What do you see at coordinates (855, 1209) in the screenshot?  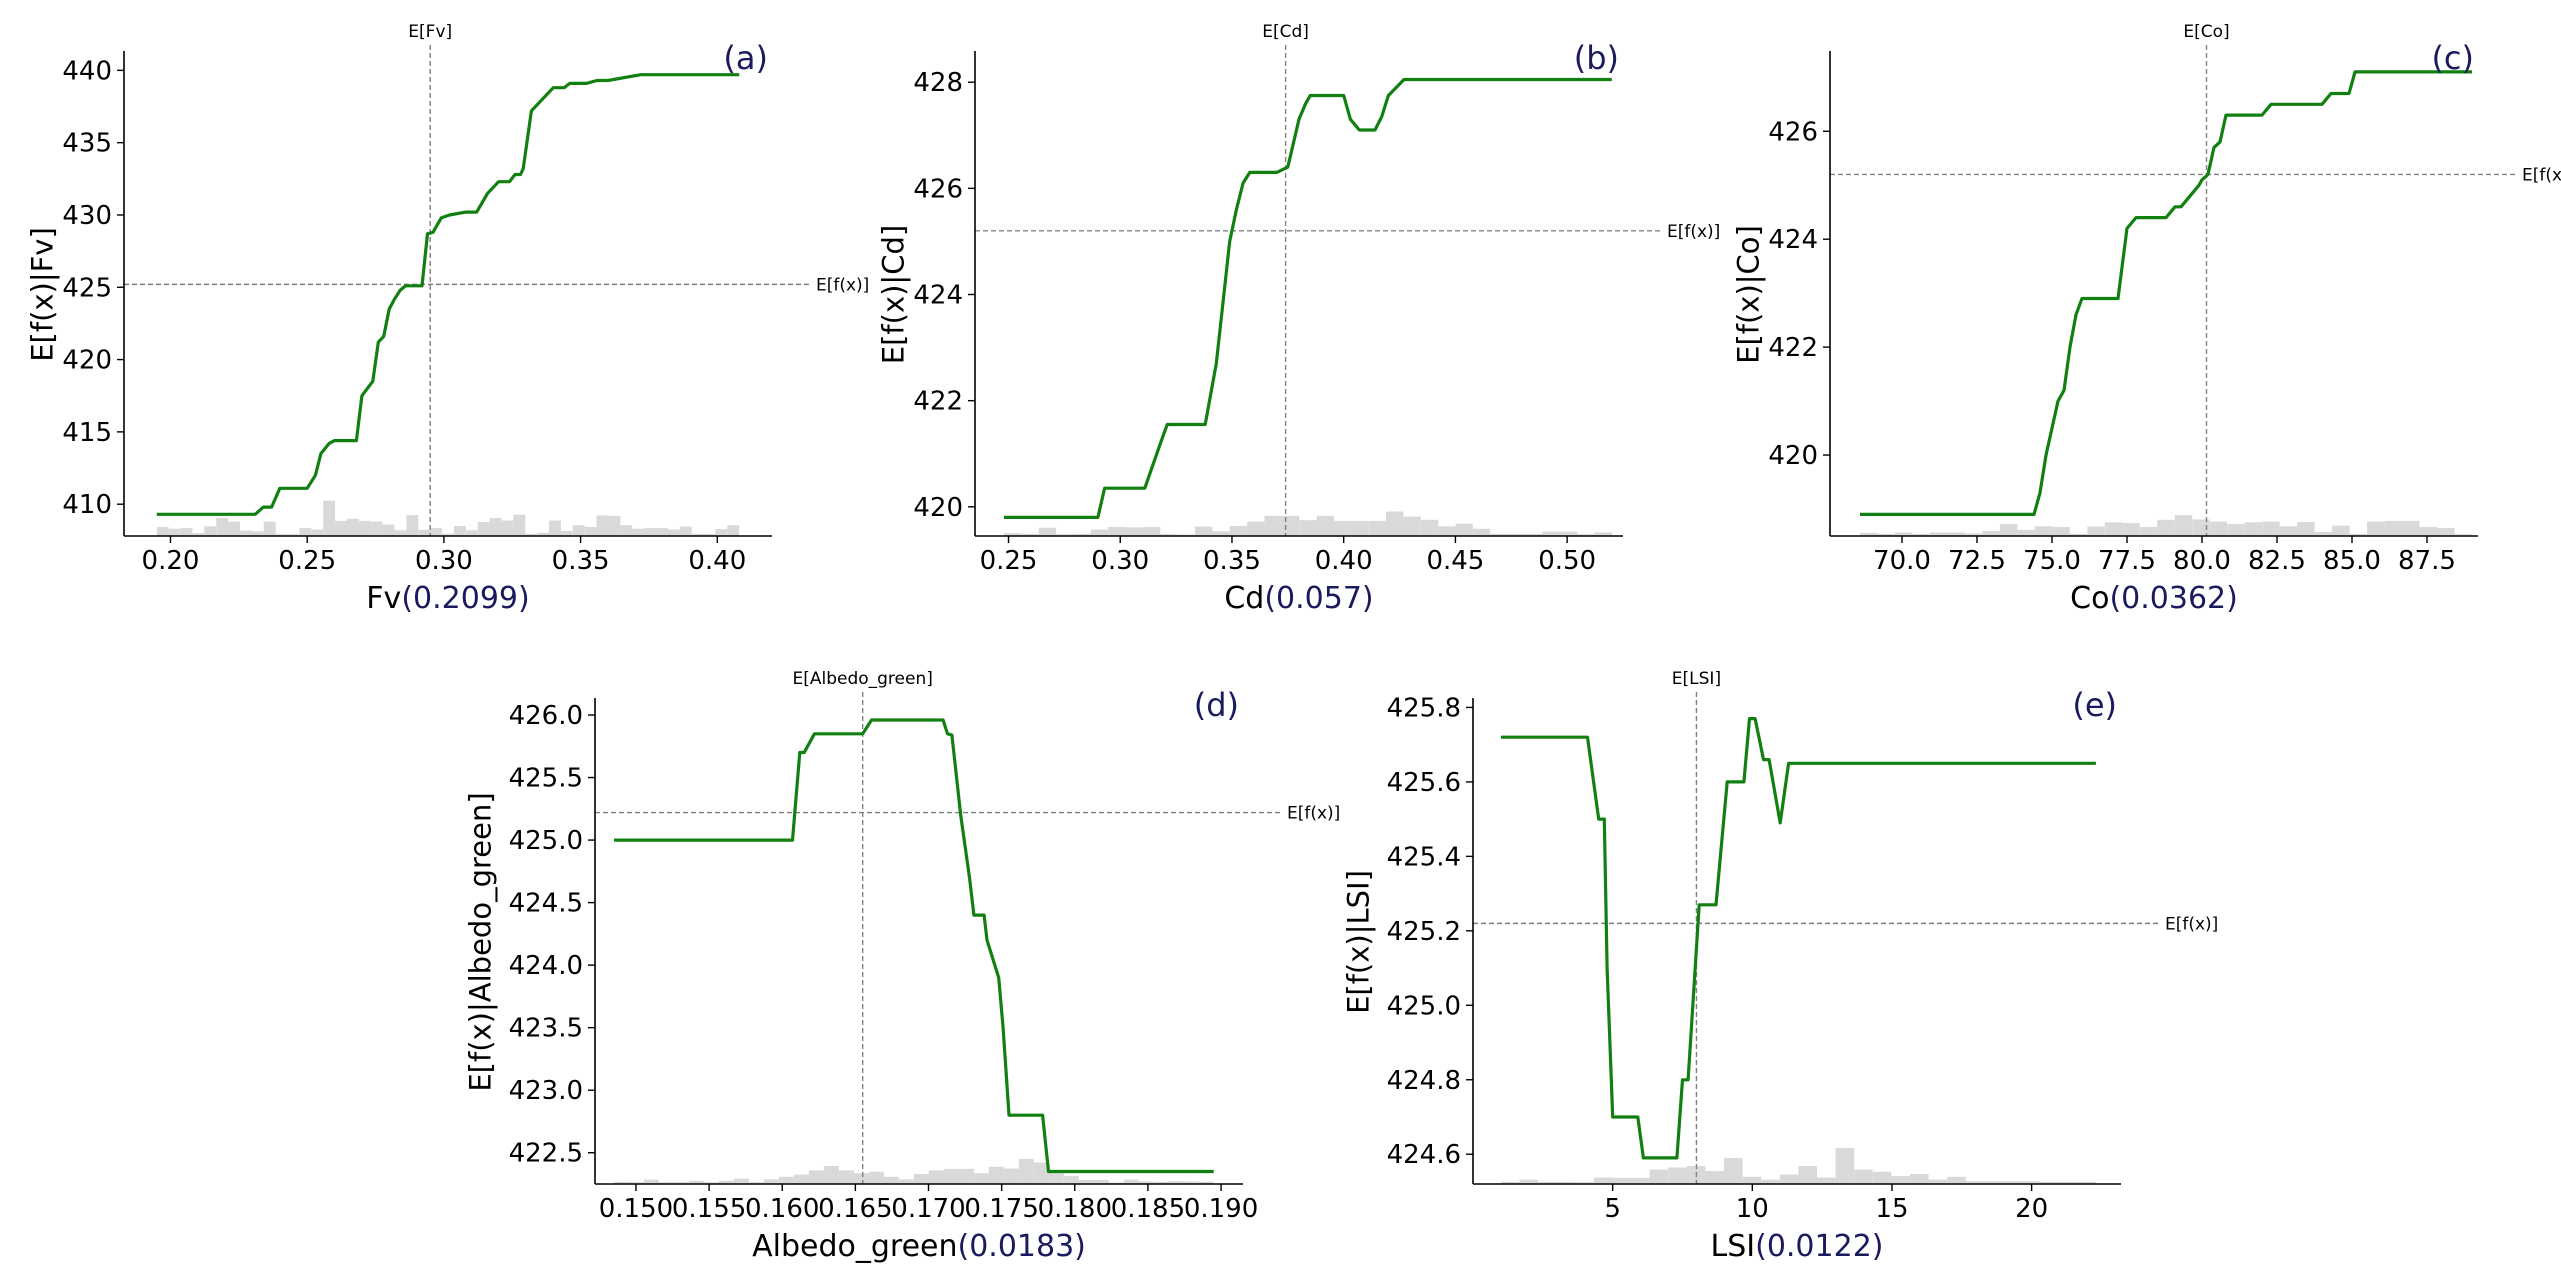 I see `x-tick-label: 0.165` at bounding box center [855, 1209].